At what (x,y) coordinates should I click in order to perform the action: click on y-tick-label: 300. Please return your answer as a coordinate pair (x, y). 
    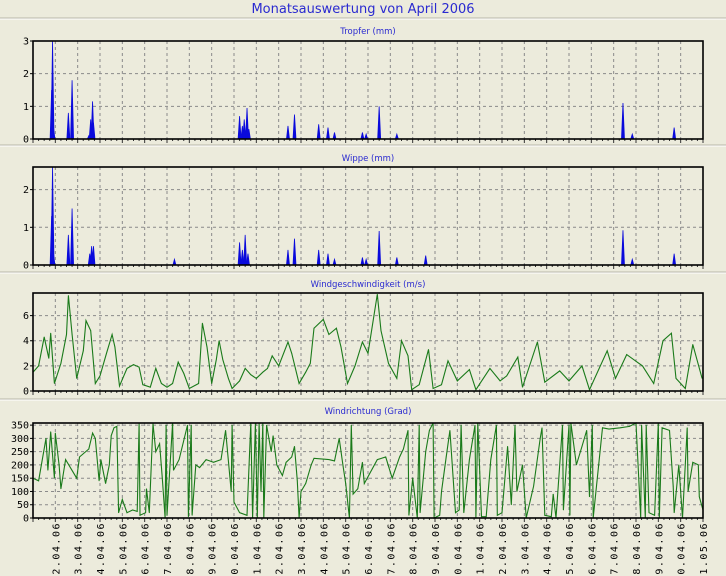
    Looking at the image, I should click on (20, 439).